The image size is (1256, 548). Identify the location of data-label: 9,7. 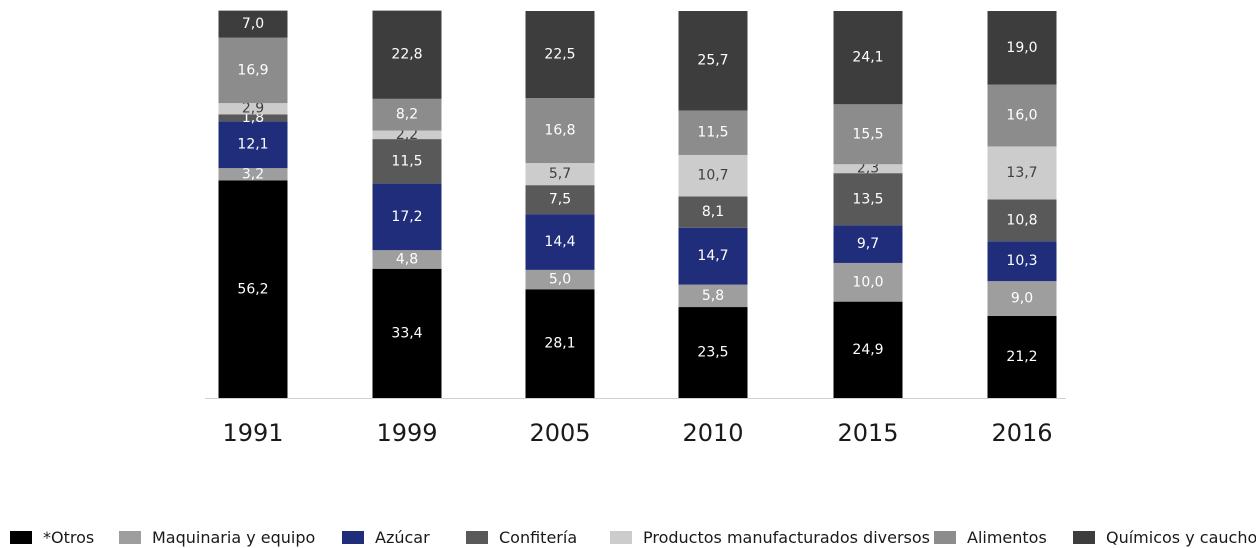
(868, 244).